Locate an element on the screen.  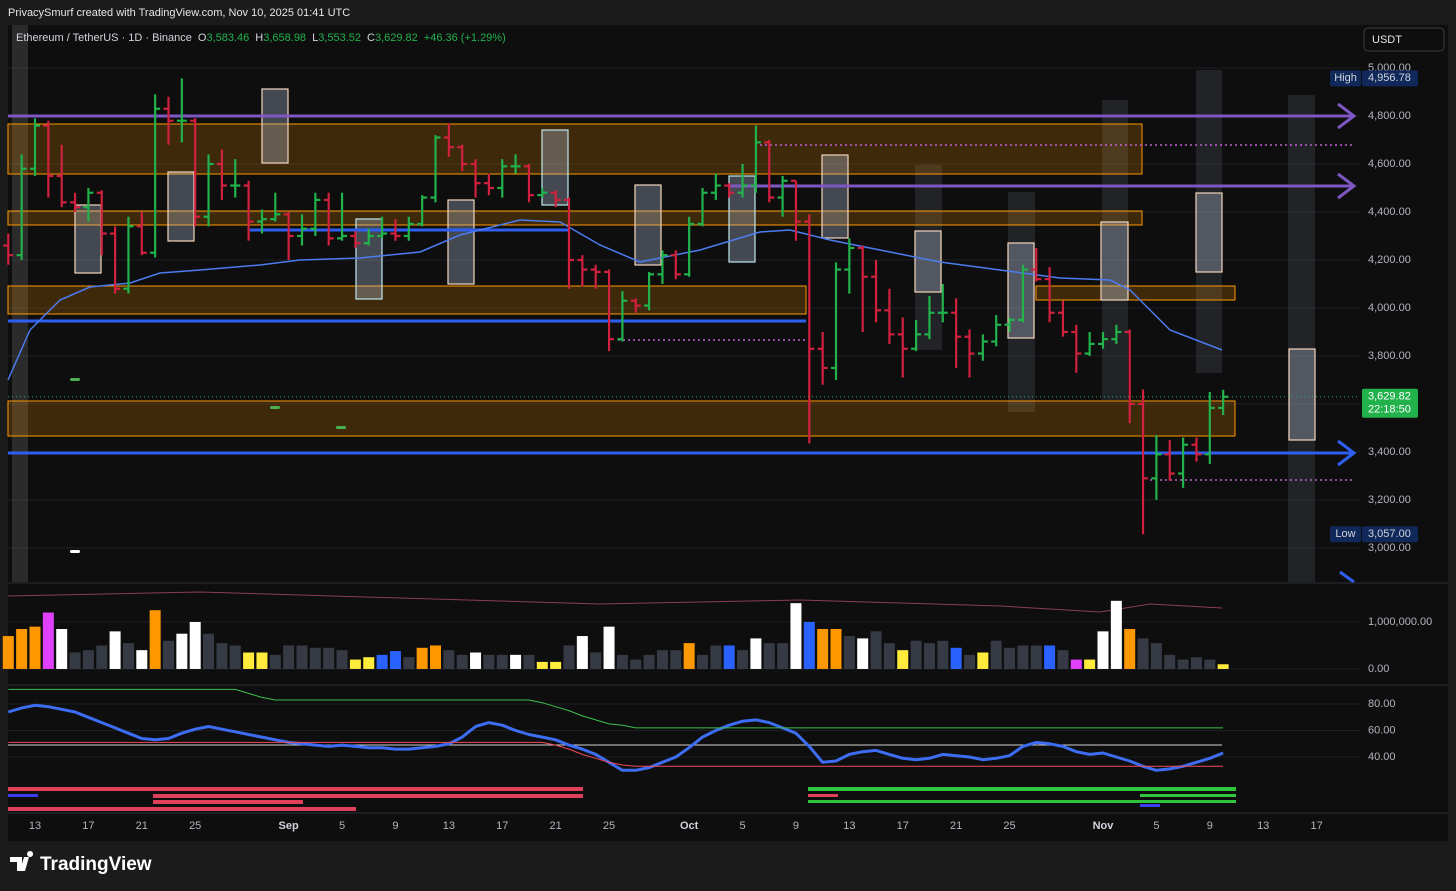
arrow-head is located at coordinates (1347, 186).